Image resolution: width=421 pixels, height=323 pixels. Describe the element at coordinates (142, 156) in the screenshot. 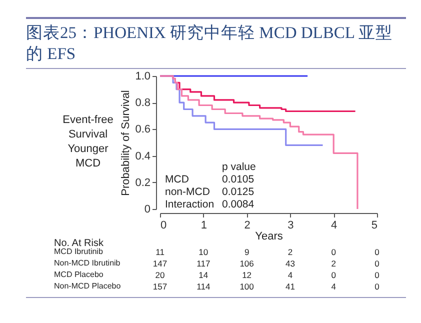

I see `y-tick-label: 0.4` at that location.